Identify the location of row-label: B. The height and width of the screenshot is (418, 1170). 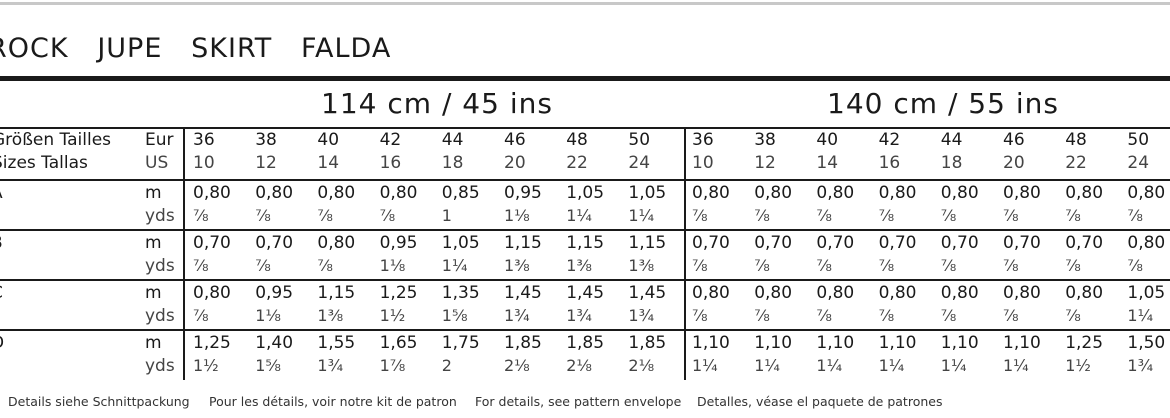
(1, 243).